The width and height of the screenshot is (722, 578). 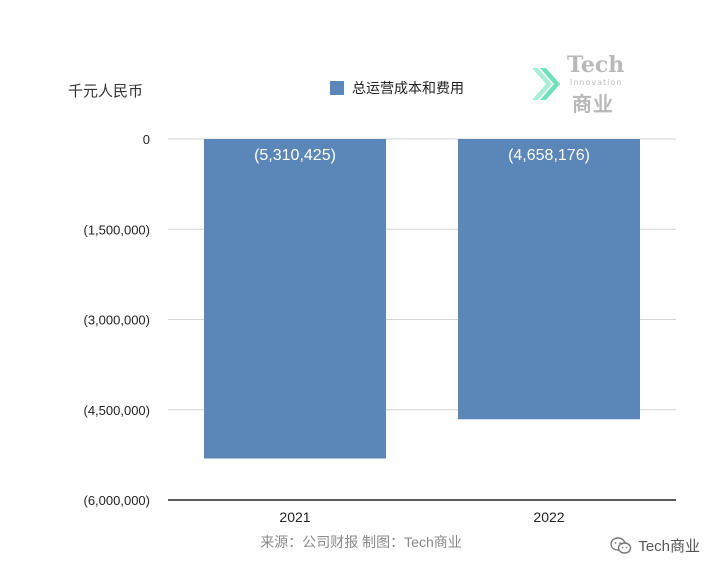 I want to click on y-tick-label: (6,000,000), so click(x=117, y=500).